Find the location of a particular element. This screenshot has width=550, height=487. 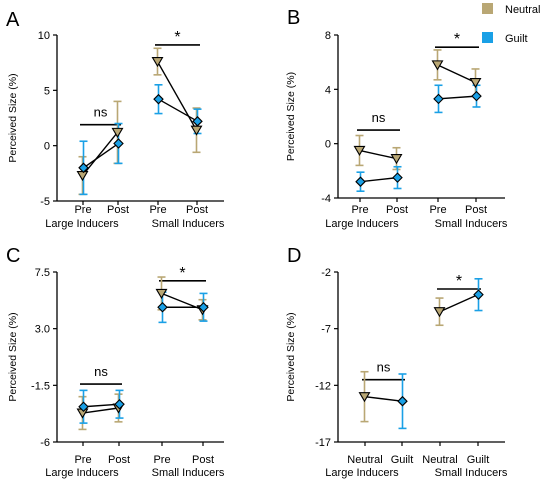

y-tick-label: 10 is located at coordinates (44, 36).